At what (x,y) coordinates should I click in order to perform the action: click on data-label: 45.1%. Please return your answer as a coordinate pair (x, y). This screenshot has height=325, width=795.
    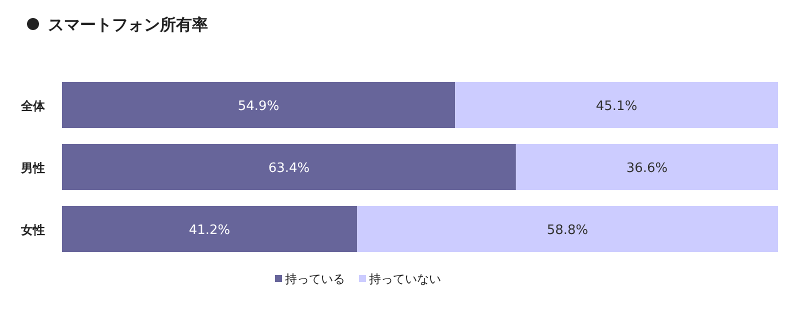
    Looking at the image, I should click on (617, 106).